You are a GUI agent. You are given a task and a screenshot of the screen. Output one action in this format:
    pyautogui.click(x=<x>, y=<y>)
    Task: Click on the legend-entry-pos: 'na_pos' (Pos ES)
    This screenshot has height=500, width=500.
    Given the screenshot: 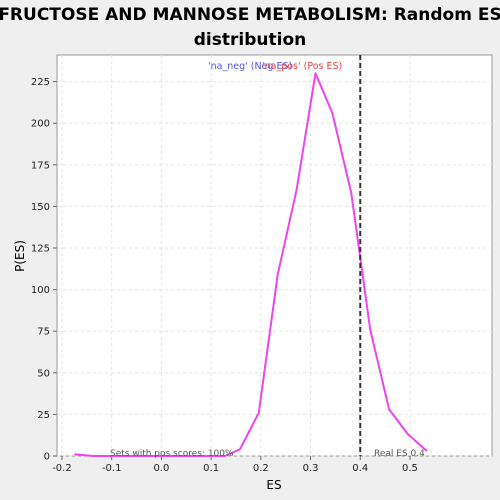 What is the action you would take?
    pyautogui.click(x=302, y=66)
    